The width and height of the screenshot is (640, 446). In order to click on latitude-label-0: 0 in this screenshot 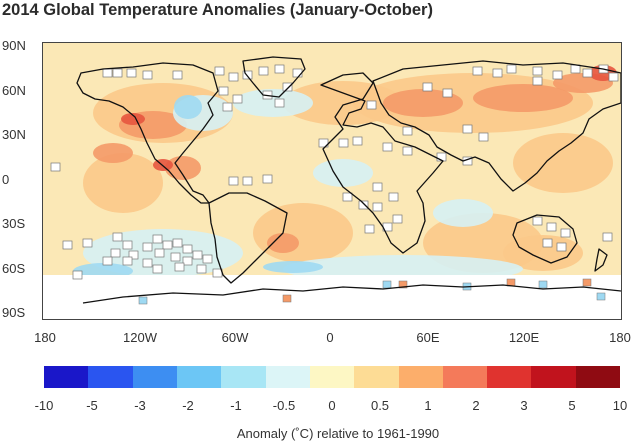, I will do `click(6, 179)`.